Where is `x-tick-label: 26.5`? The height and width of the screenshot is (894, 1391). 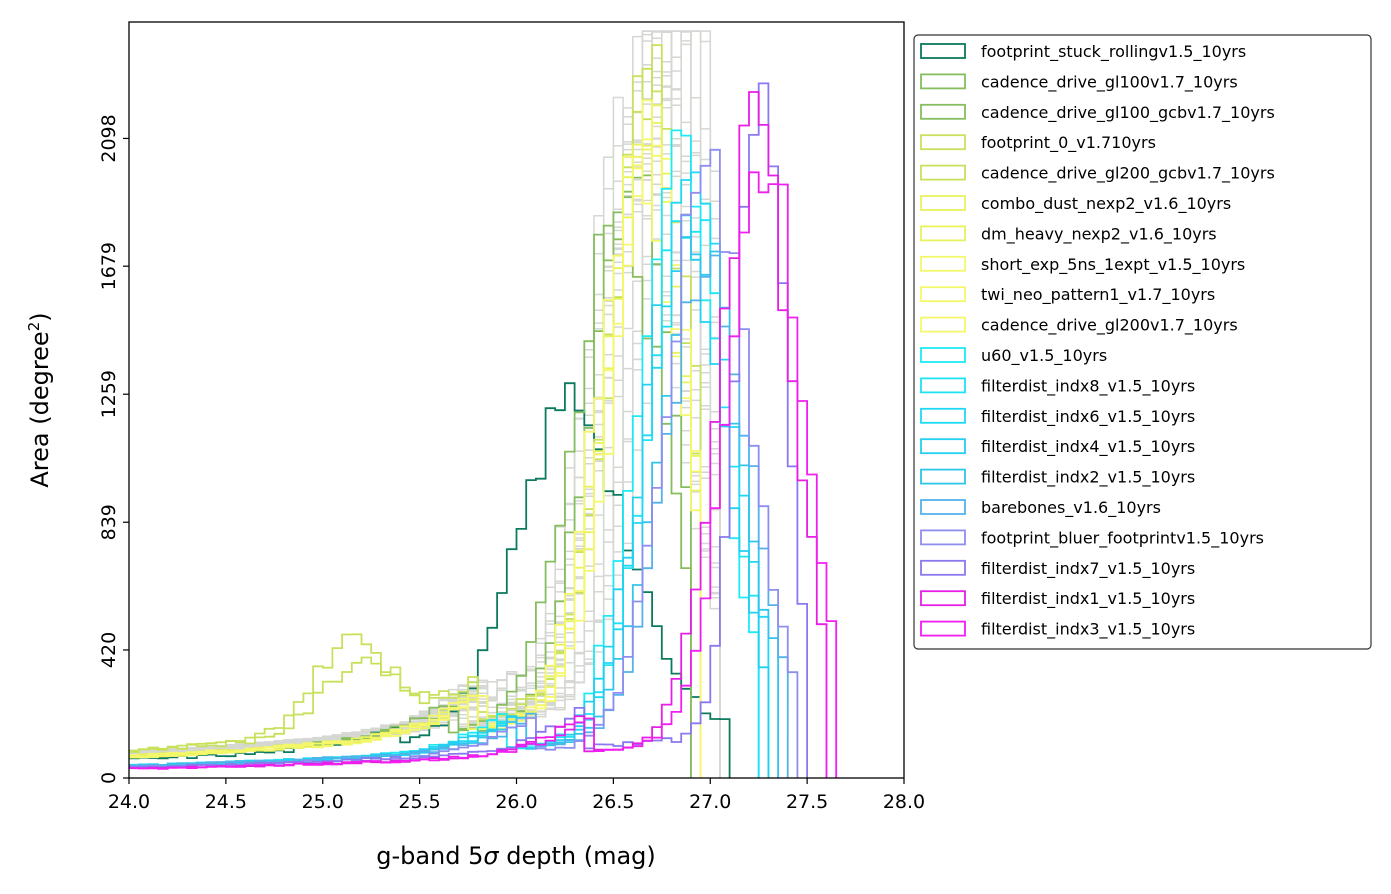
x-tick-label: 26.5 is located at coordinates (613, 802).